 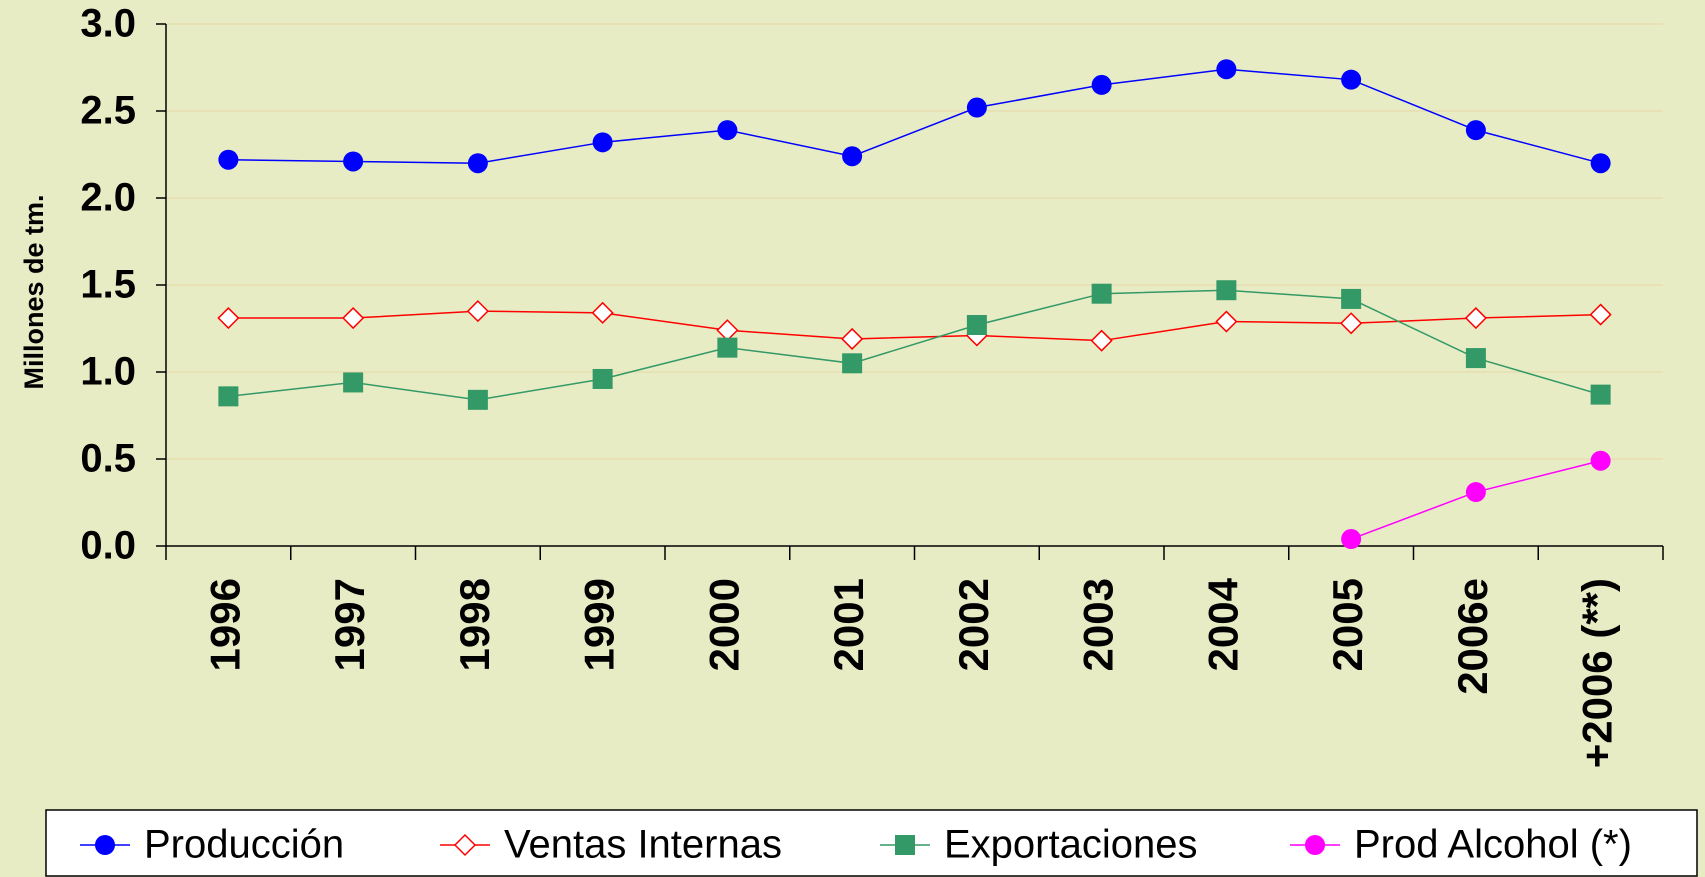 What do you see at coordinates (723, 624) in the screenshot?
I see `x-tick-label: 2000` at bounding box center [723, 624].